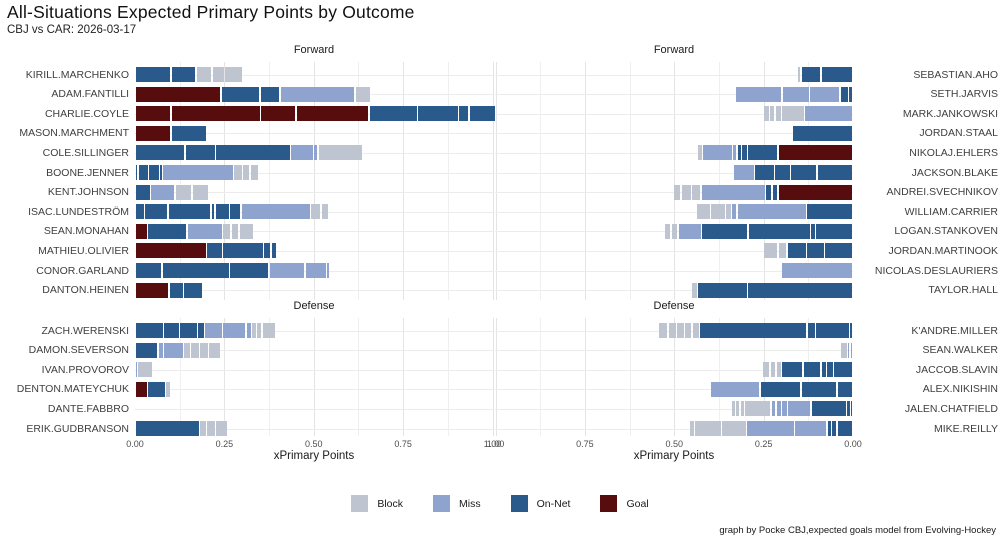 The image size is (1000, 542). I want to click on player-label: ERIK.GUDBRANSON, so click(77, 428).